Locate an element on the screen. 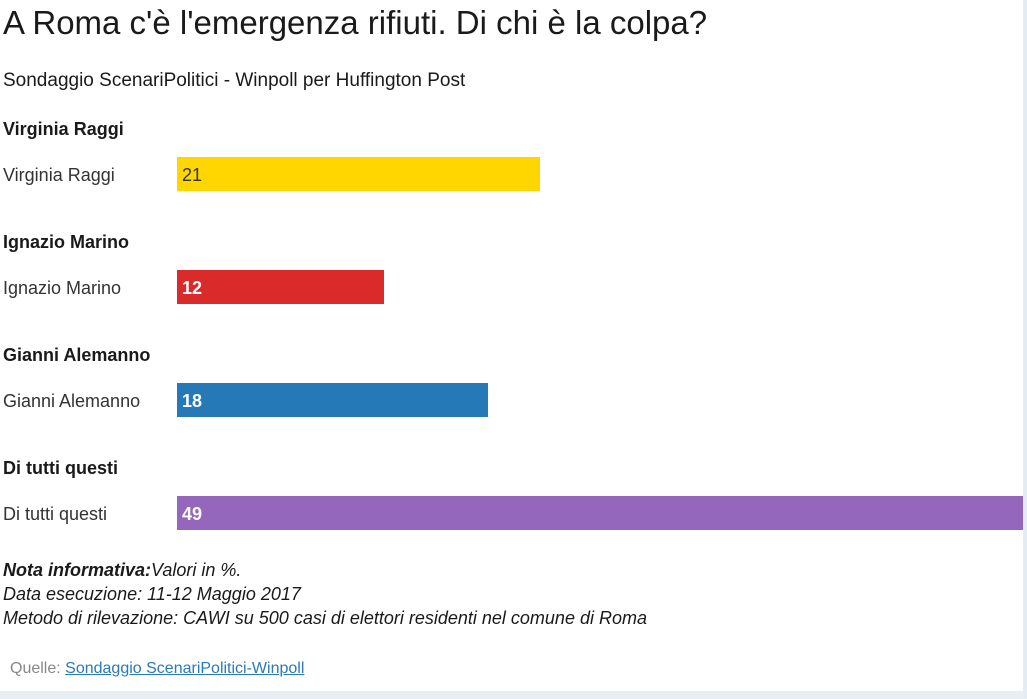 This screenshot has width=1027, height=699. bar-value-label: 18 is located at coordinates (192, 401).